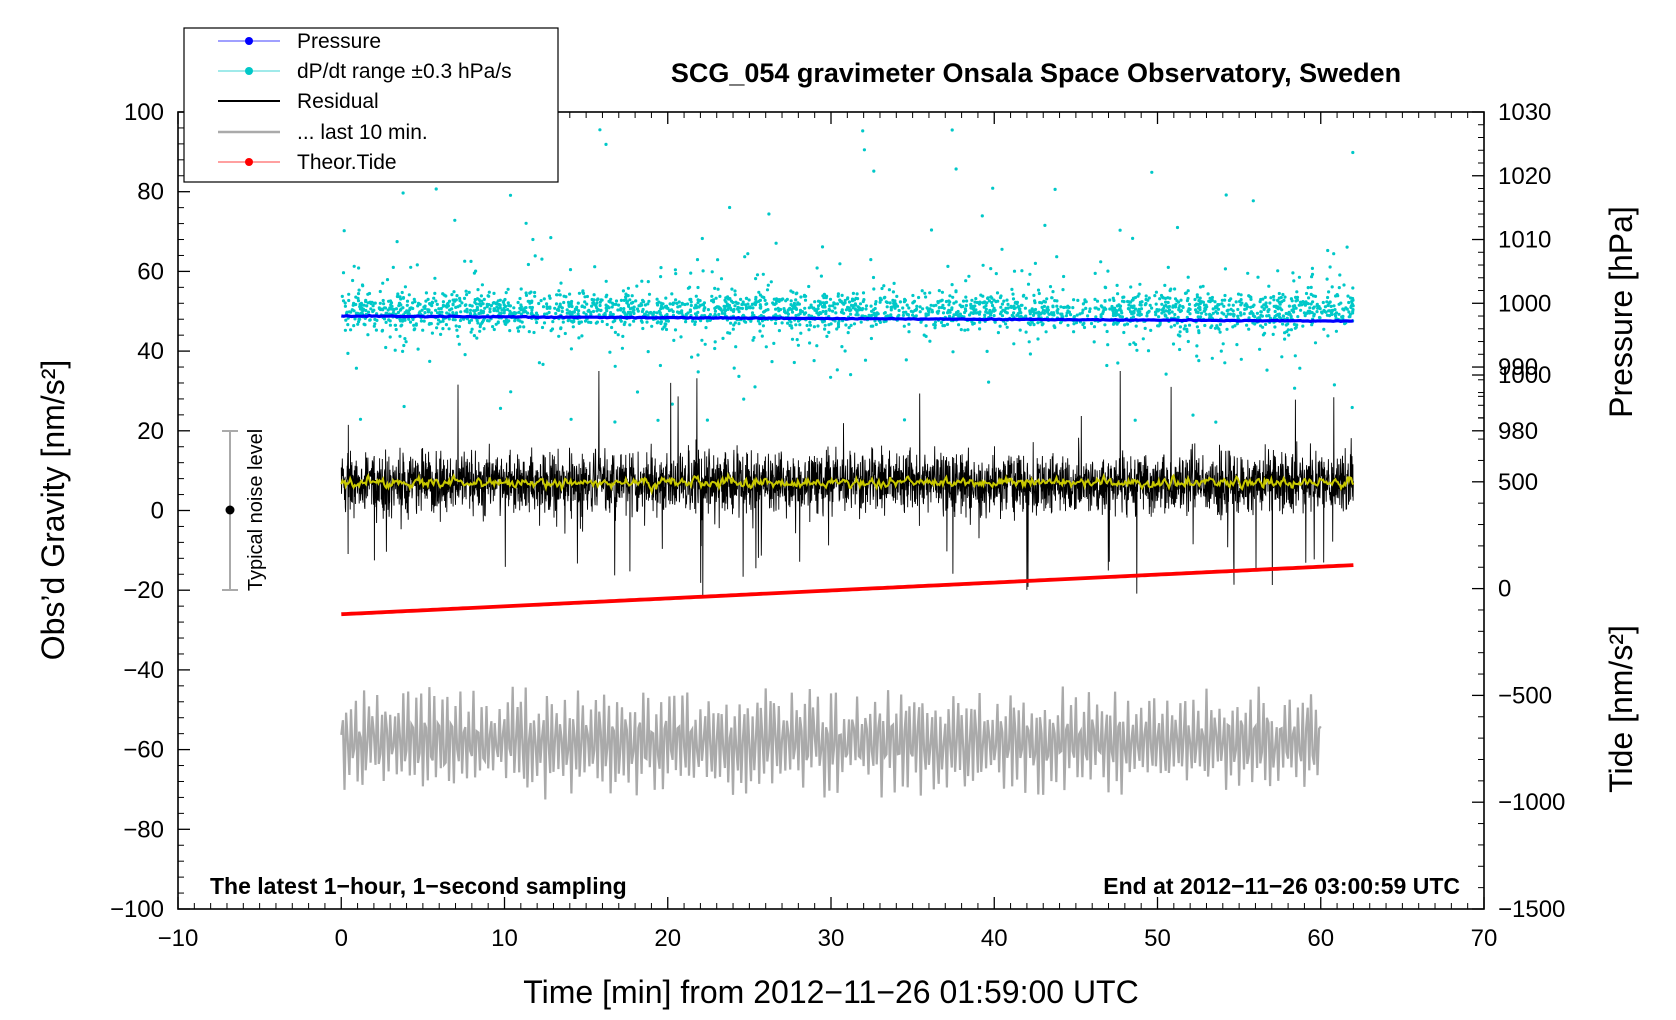 The image size is (1676, 1020). What do you see at coordinates (1518, 367) in the screenshot?
I see `pressure-tick-label: 990` at bounding box center [1518, 367].